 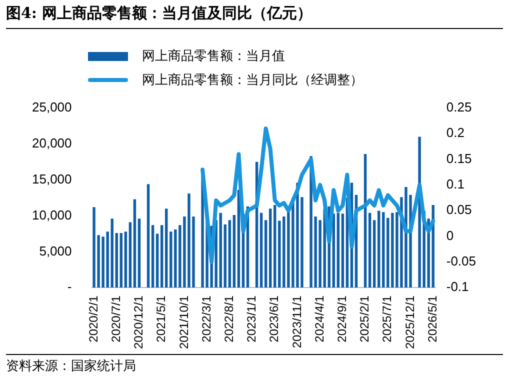 I want to click on x-tick-label: 2021/5/1, so click(x=161, y=318).